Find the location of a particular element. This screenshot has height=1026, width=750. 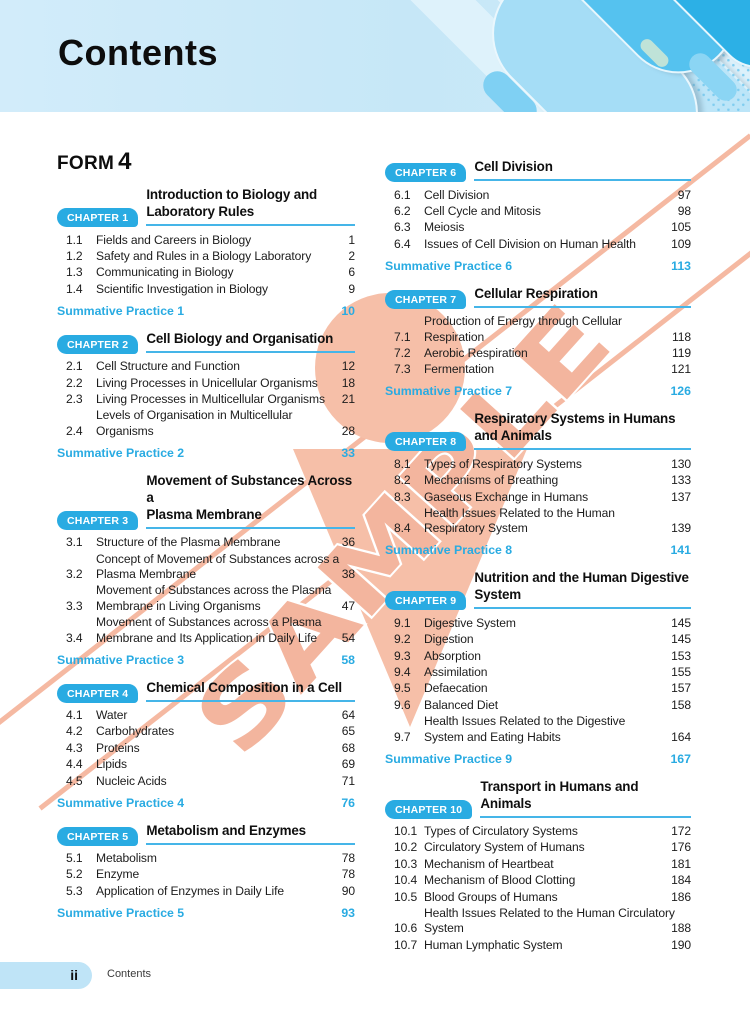

item-title: Digestive System is located at coordinates (470, 622).